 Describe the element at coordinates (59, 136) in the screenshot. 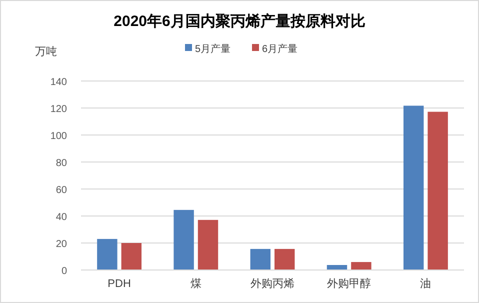

I see `y-tick-label: 100` at that location.